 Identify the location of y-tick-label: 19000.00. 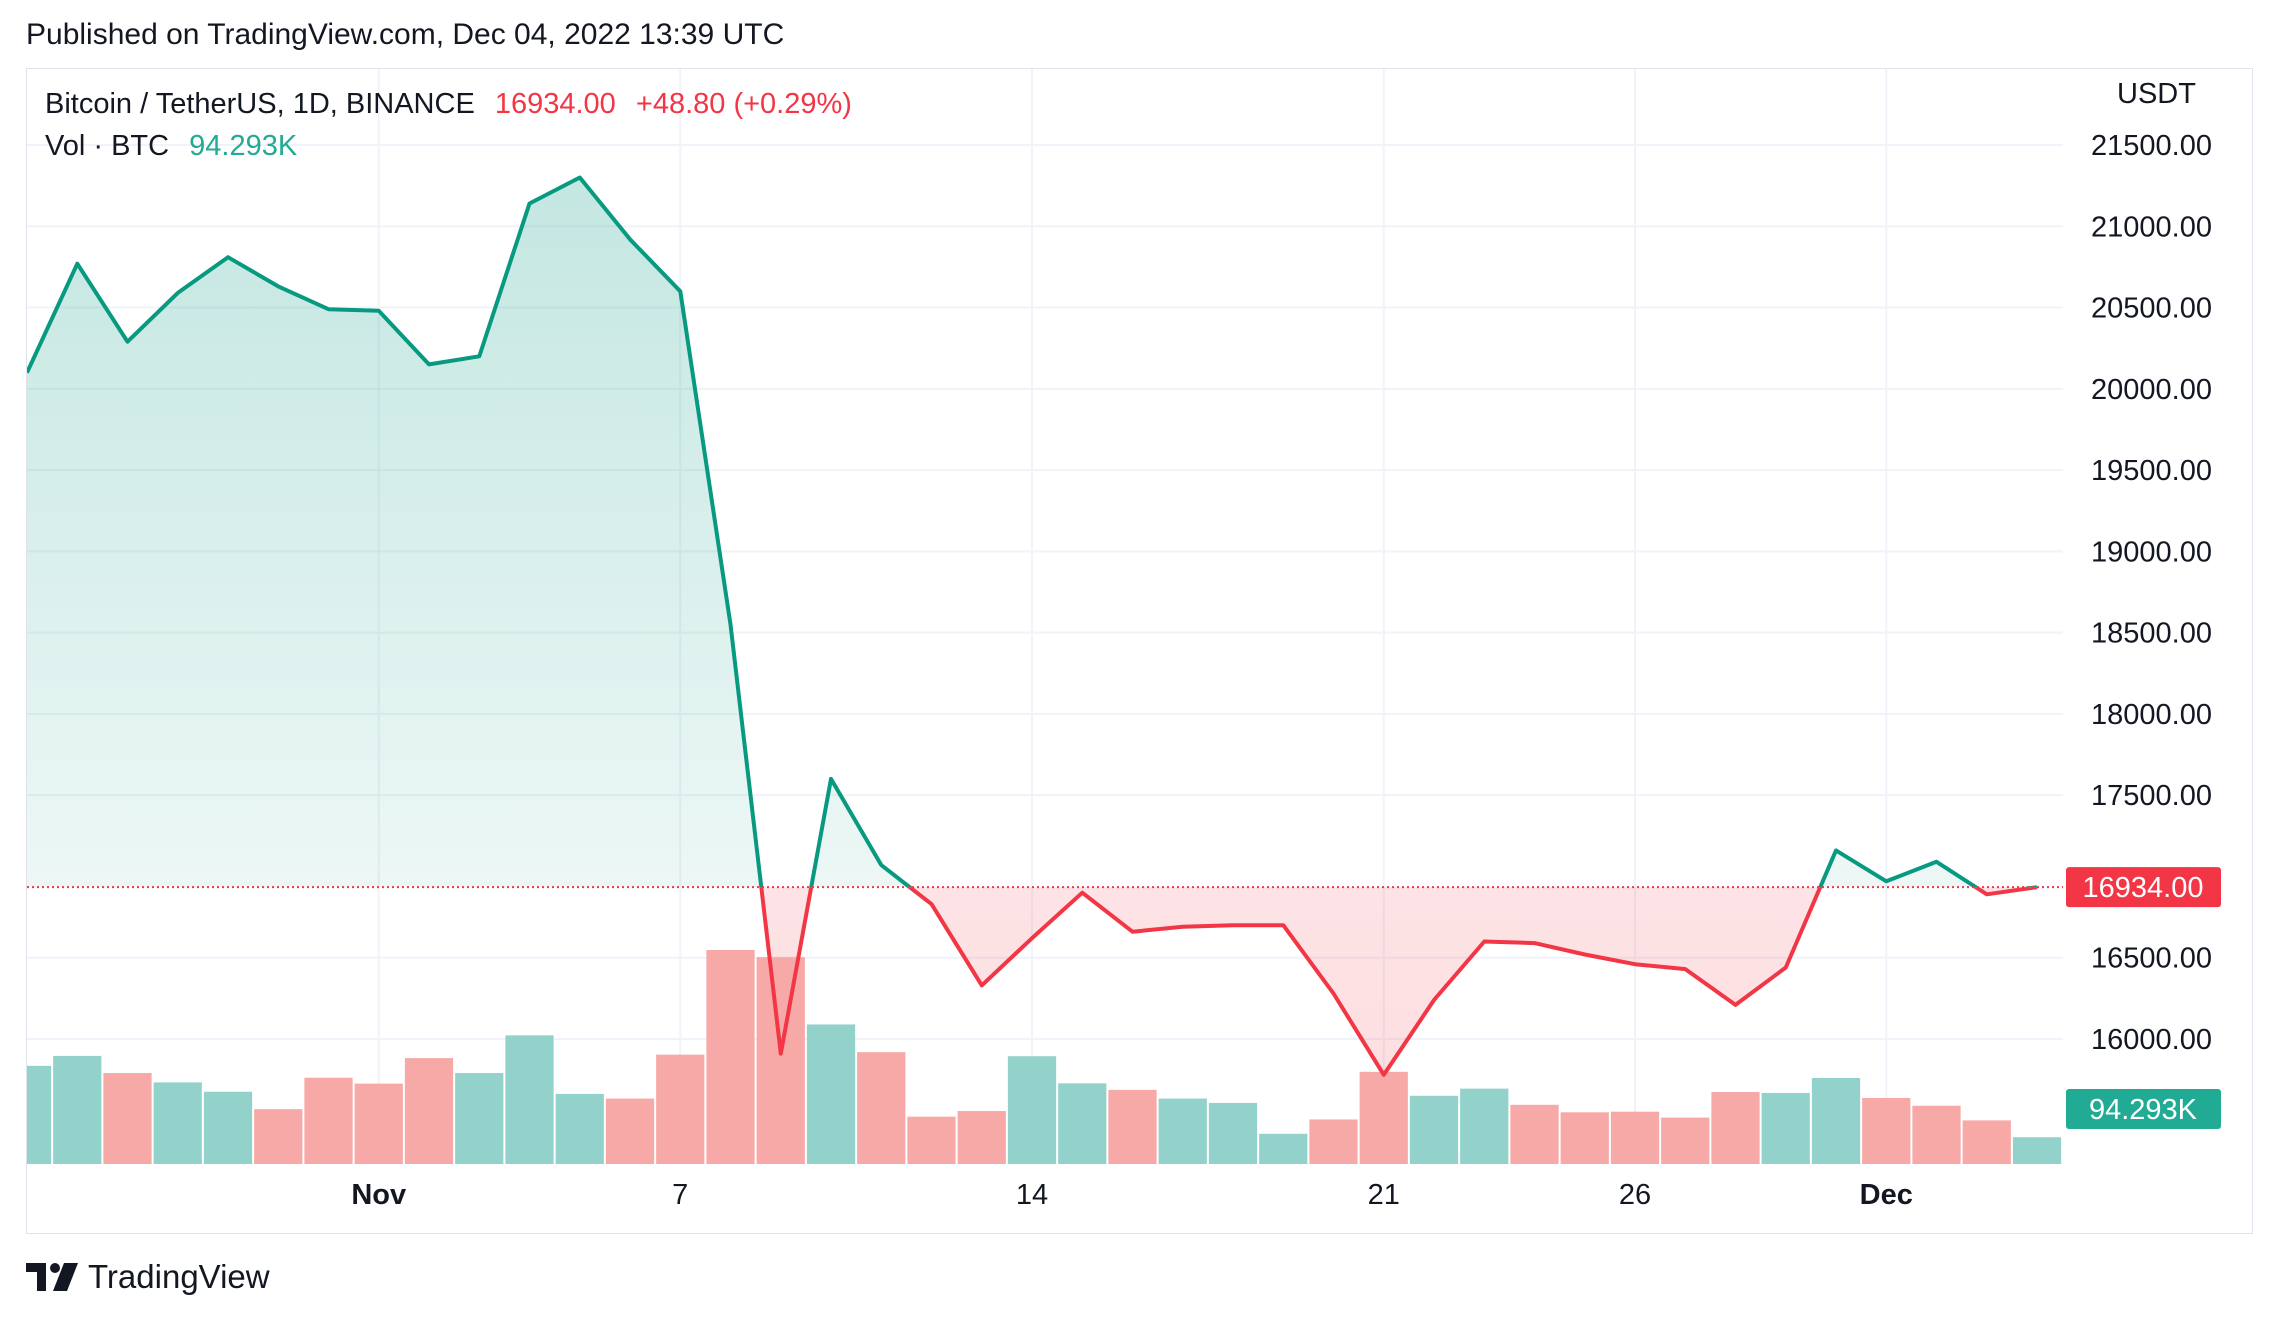
(2151, 552).